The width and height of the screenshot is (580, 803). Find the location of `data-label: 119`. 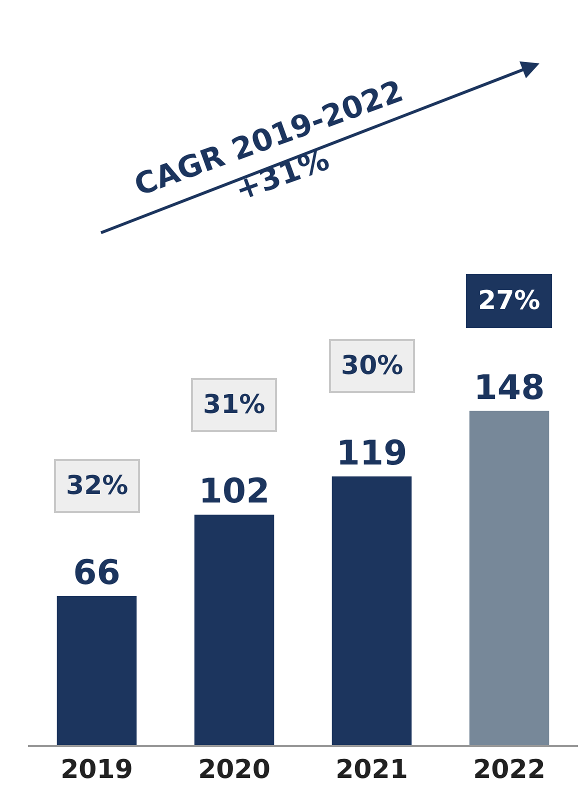

data-label: 119 is located at coordinates (372, 453).